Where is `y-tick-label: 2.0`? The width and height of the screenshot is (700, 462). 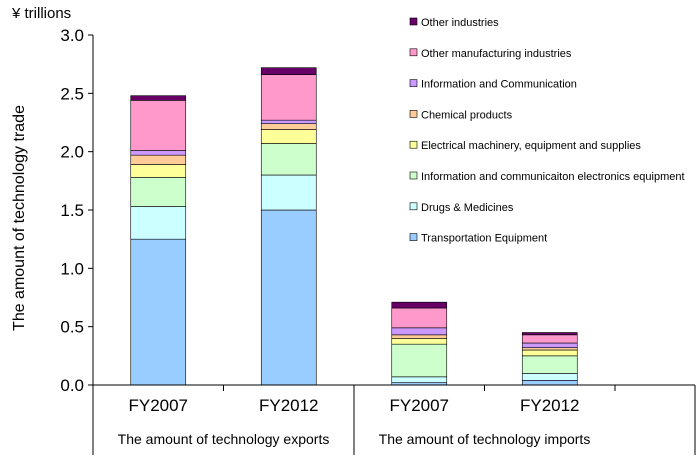
y-tick-label: 2.0 is located at coordinates (72, 152).